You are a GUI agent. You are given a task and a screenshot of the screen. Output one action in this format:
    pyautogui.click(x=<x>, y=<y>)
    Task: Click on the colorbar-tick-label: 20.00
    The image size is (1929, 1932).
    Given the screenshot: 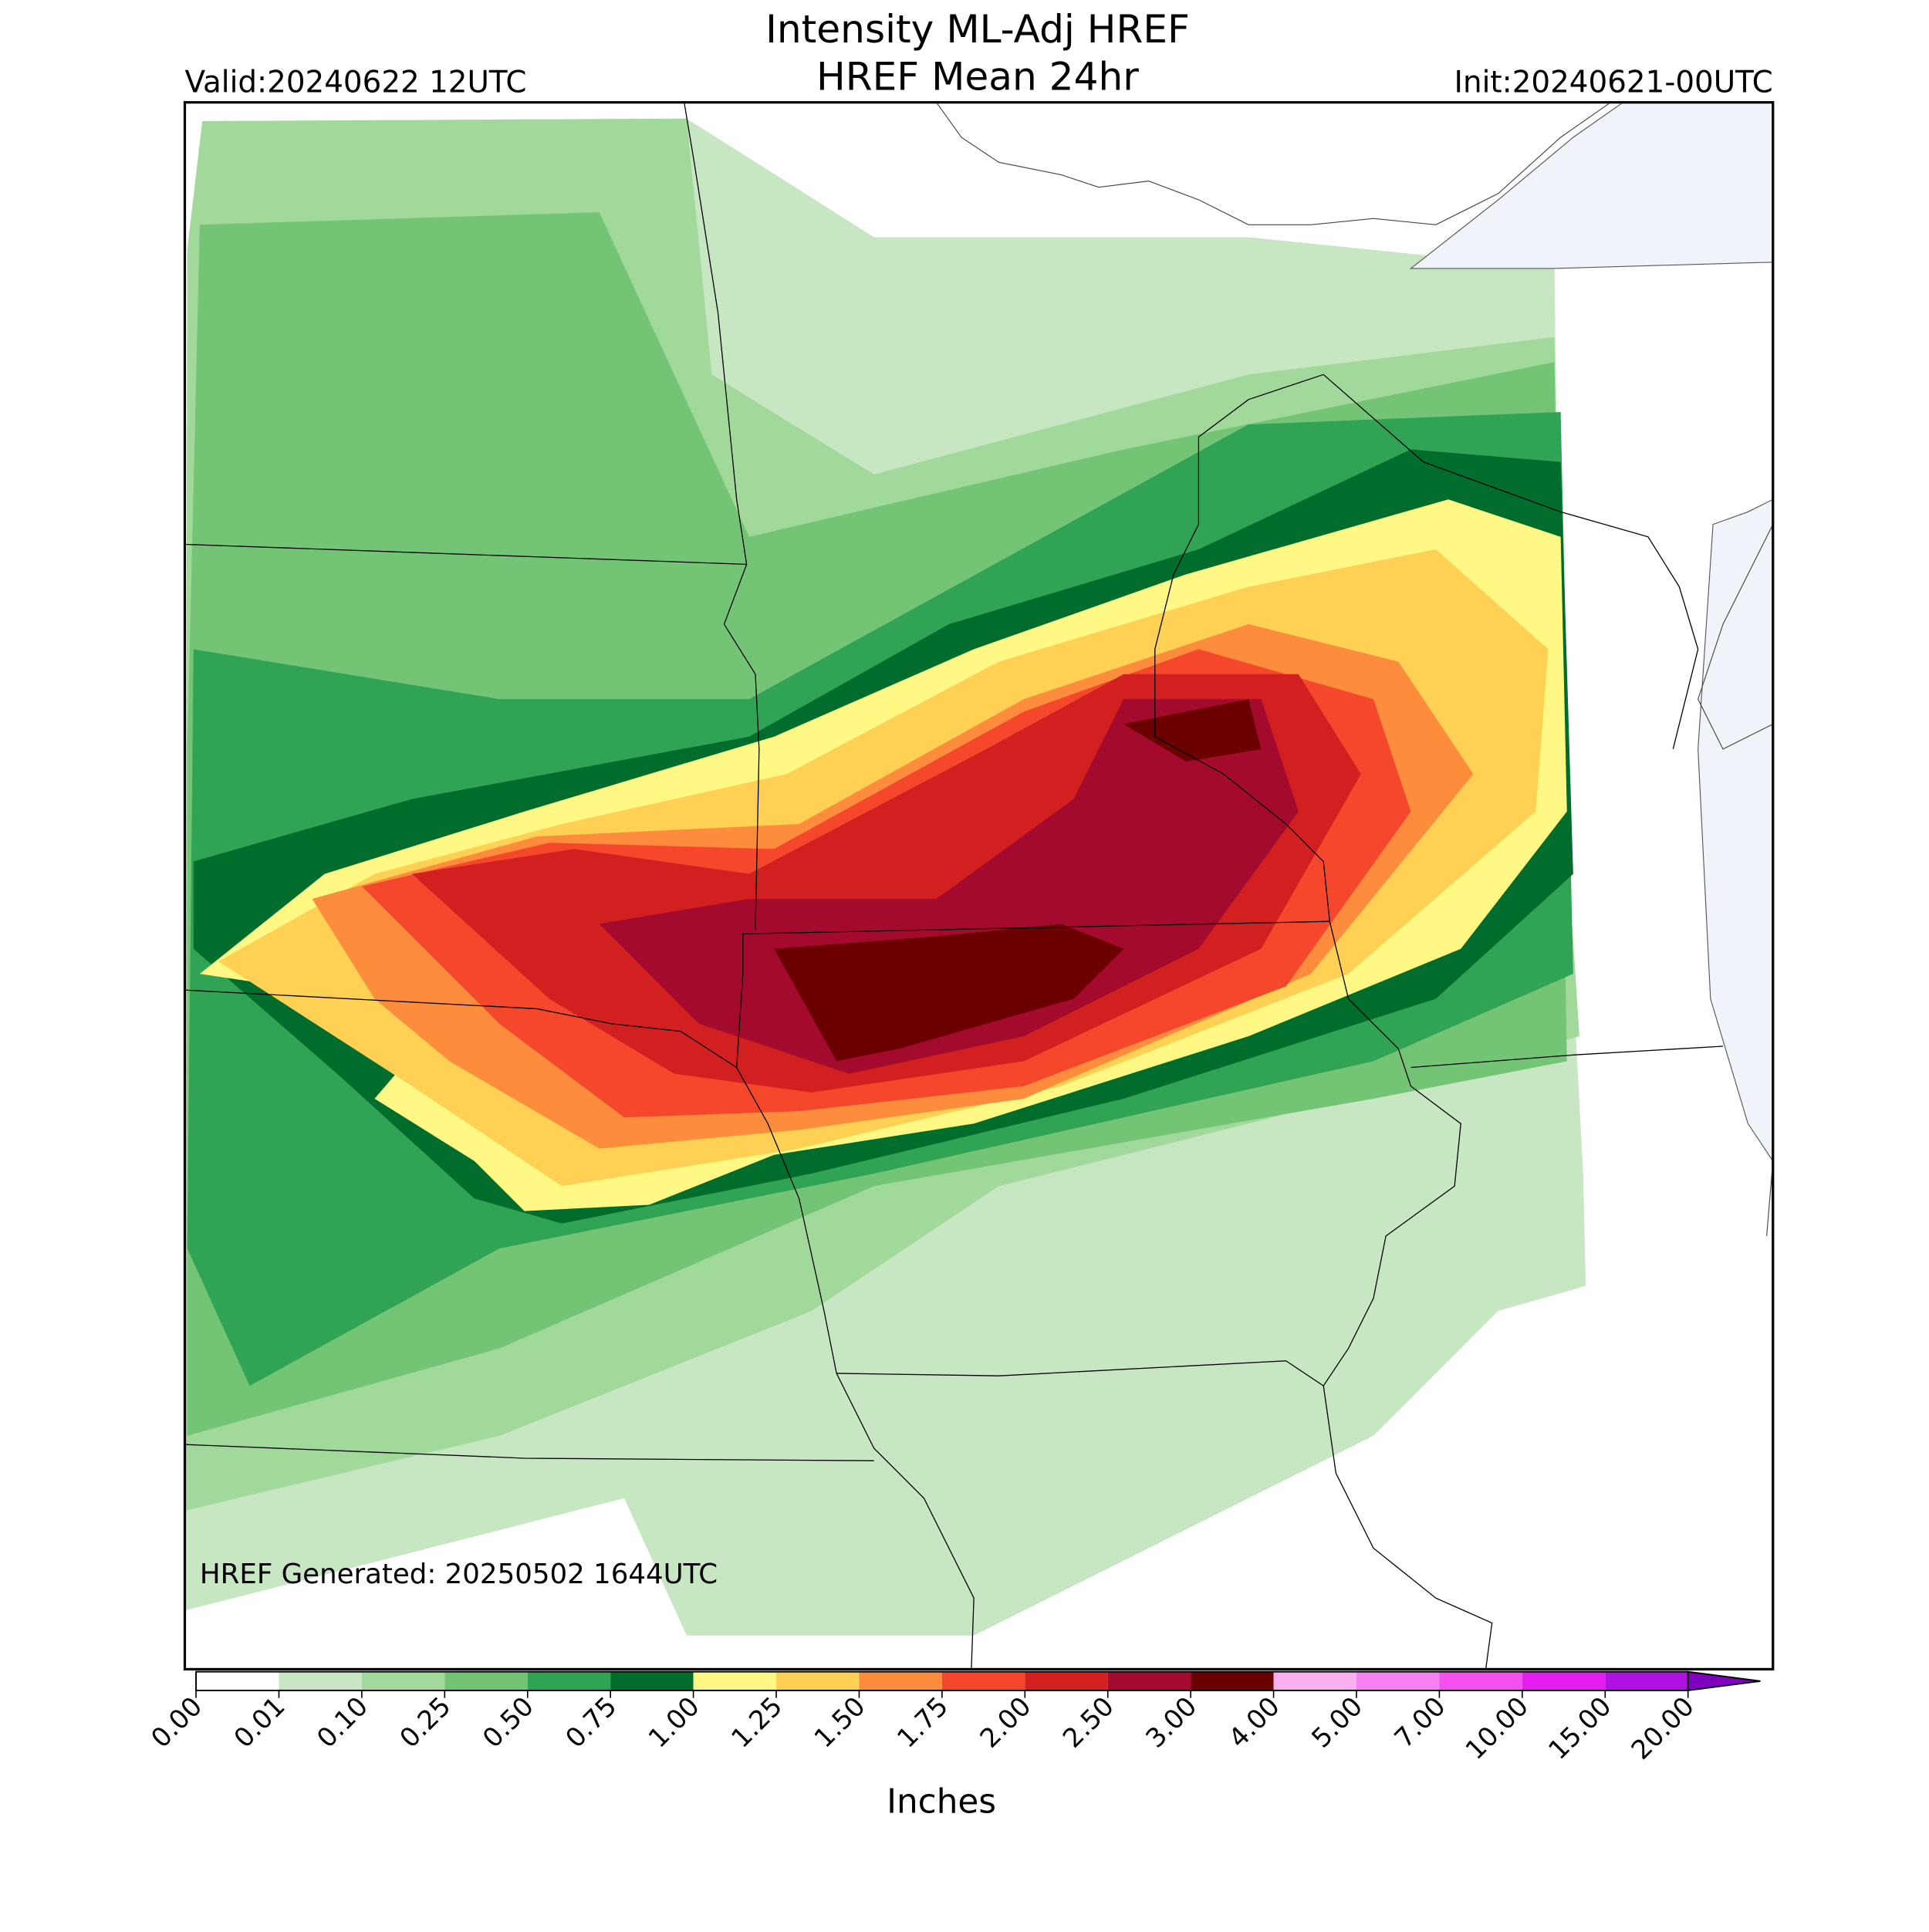 What is the action you would take?
    pyautogui.click(x=1663, y=1728)
    